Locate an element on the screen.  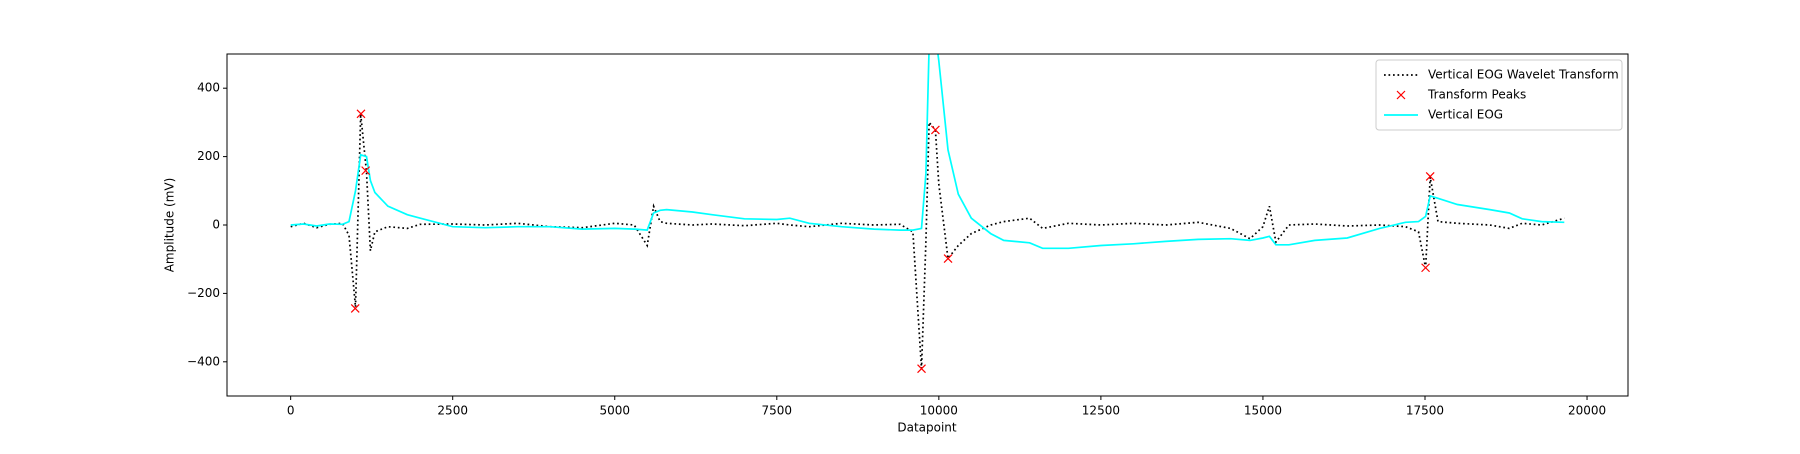
x-tick-label: 20000 is located at coordinates (1587, 411).